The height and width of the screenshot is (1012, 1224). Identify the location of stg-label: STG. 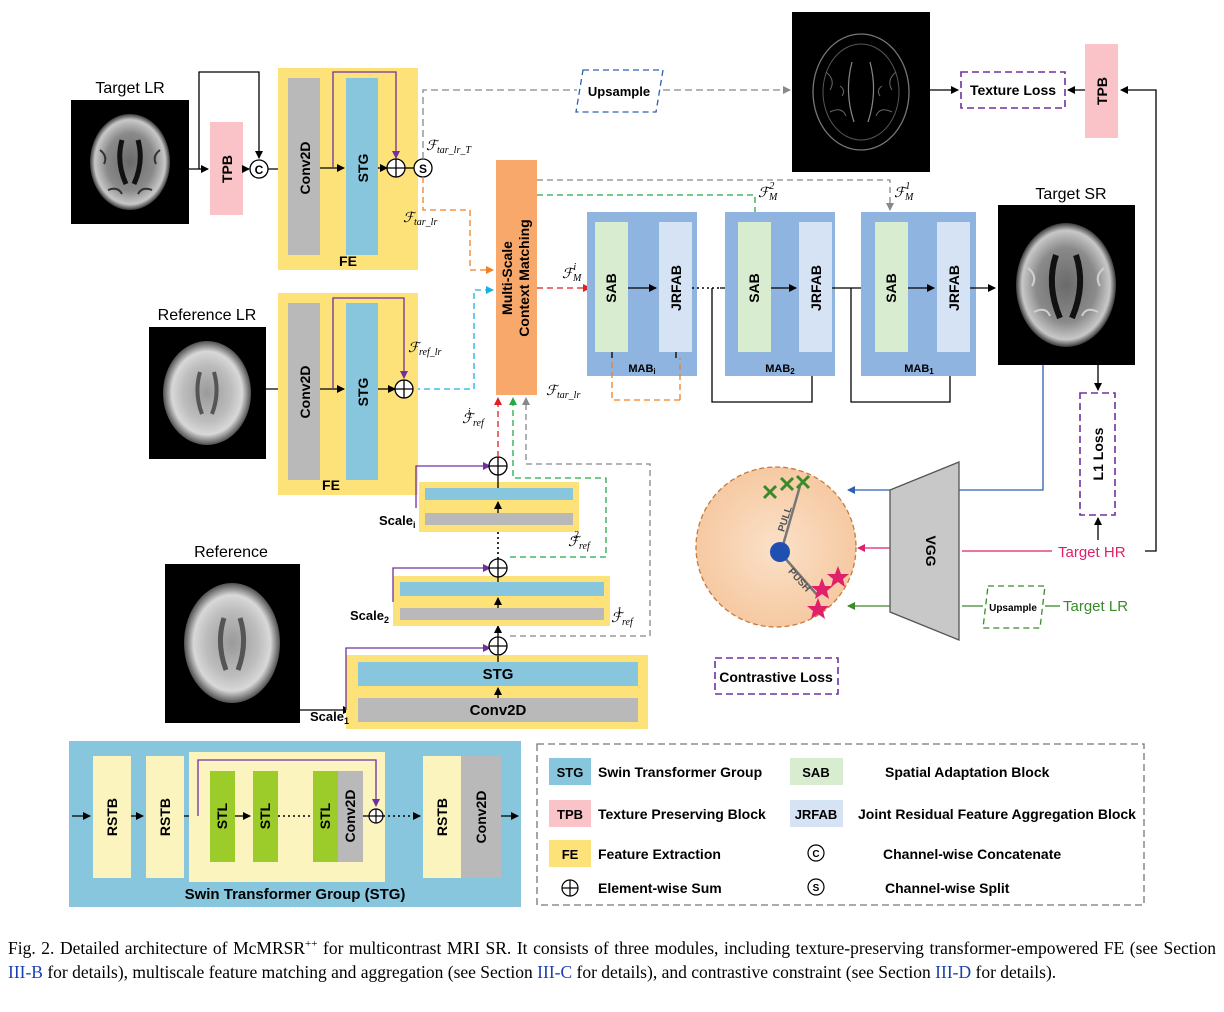
(363, 168).